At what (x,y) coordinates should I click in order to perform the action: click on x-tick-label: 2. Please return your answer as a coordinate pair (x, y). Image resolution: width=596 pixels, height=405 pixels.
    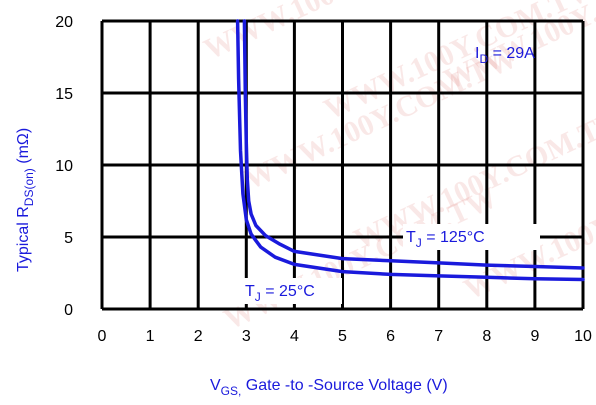
    Looking at the image, I should click on (198, 336).